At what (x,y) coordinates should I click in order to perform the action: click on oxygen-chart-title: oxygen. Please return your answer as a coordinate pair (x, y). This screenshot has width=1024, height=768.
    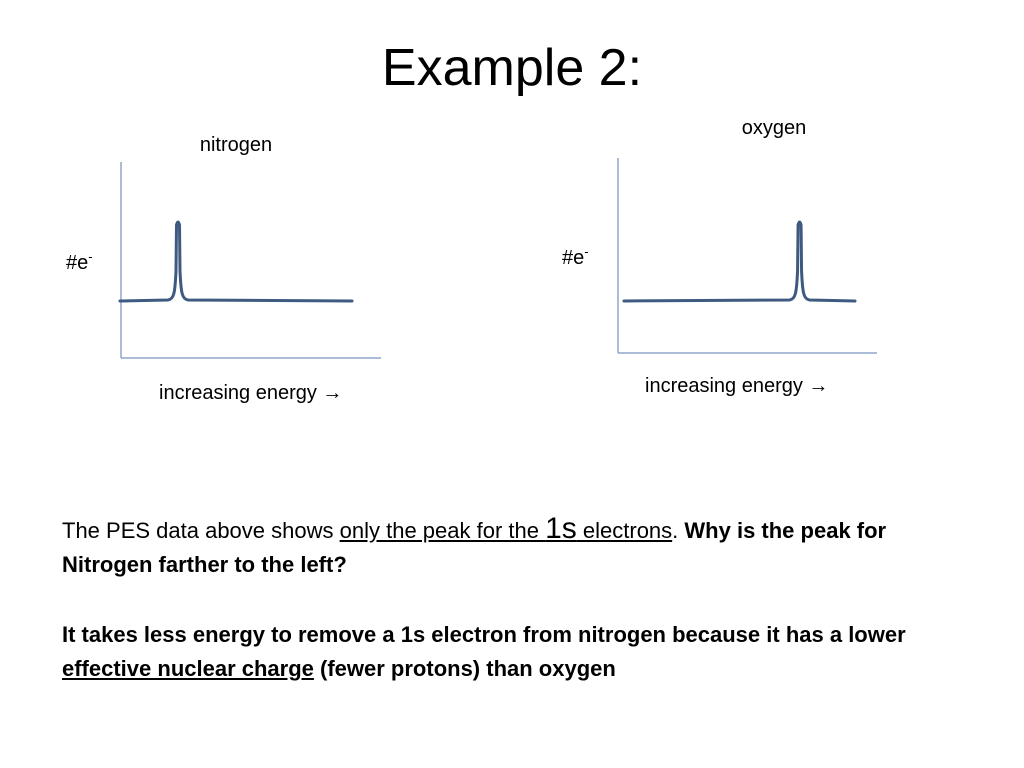
    Looking at the image, I should click on (774, 128).